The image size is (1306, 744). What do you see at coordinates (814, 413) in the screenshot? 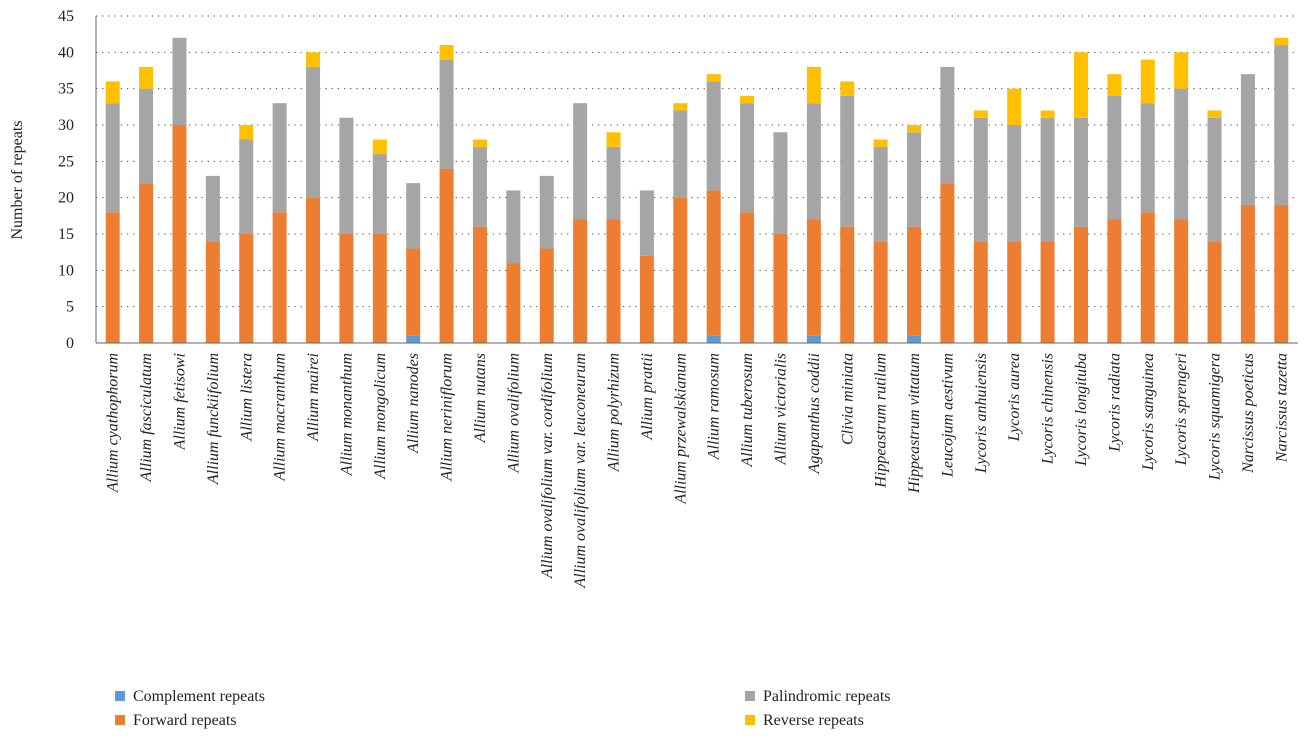
I see `x-category-label: Agapanthus coddii` at bounding box center [814, 413].